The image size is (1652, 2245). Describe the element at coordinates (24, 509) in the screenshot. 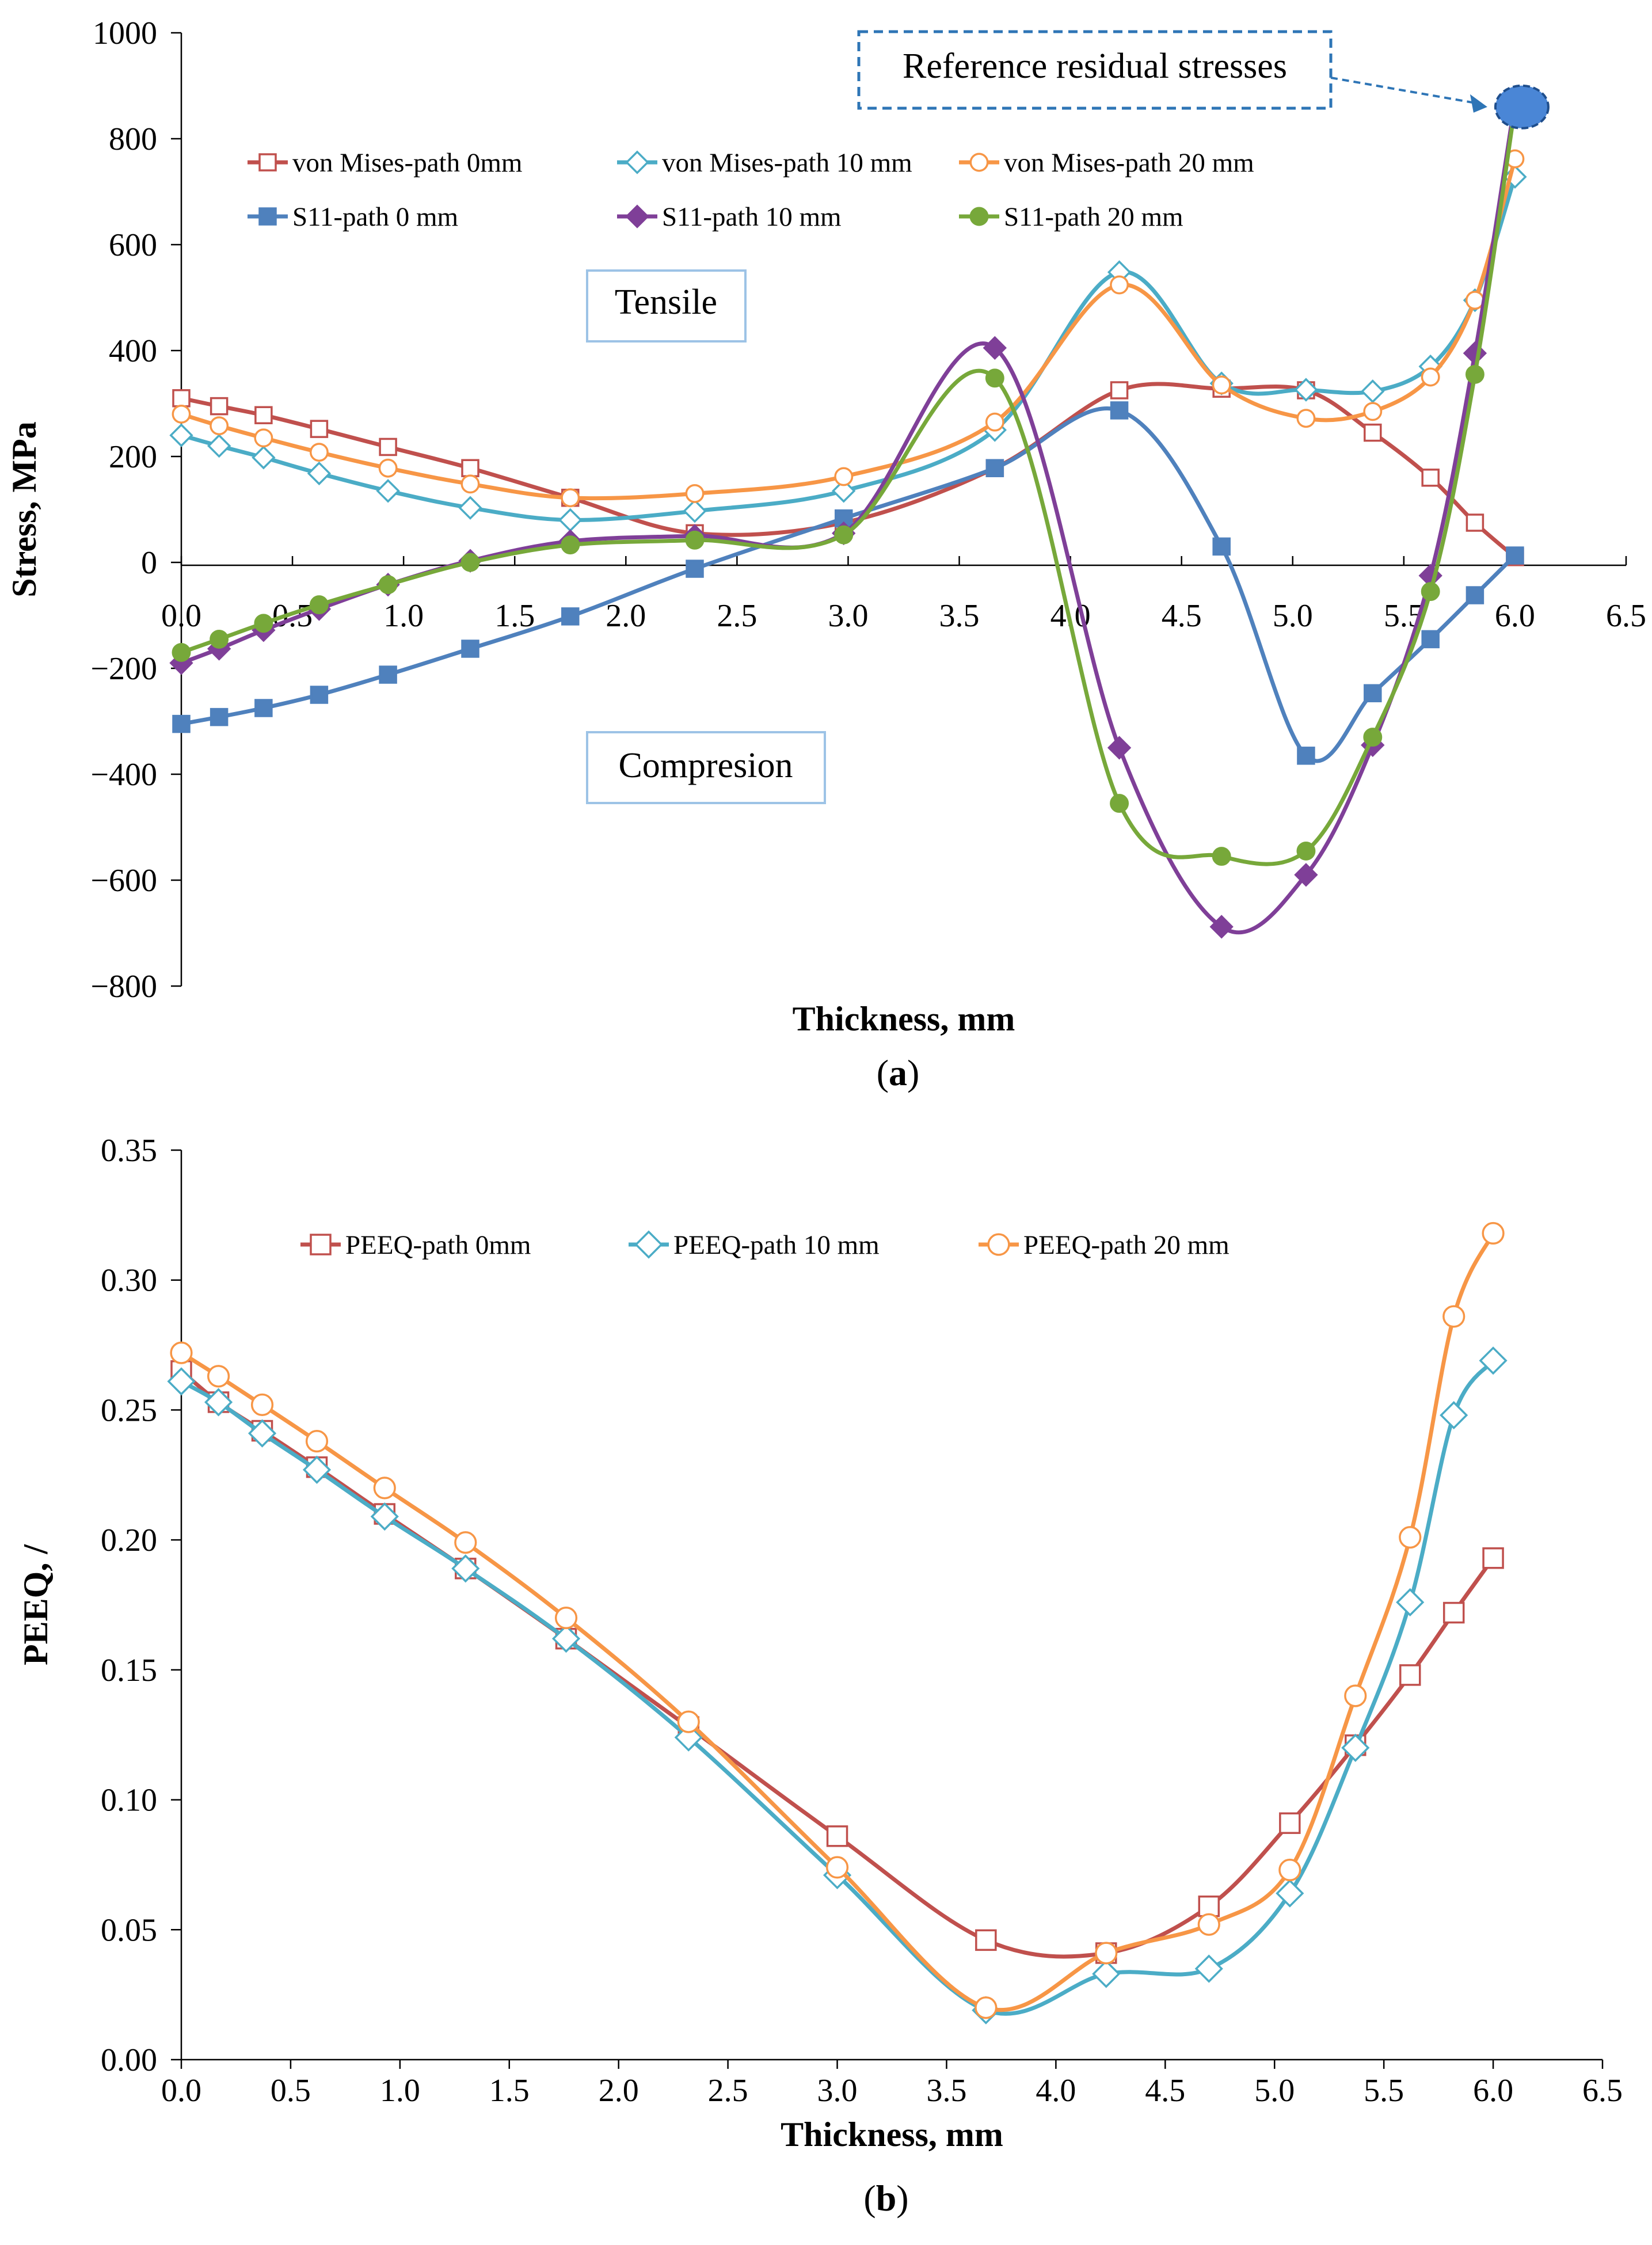

I see `y-axis-label: Stress, MPa` at that location.